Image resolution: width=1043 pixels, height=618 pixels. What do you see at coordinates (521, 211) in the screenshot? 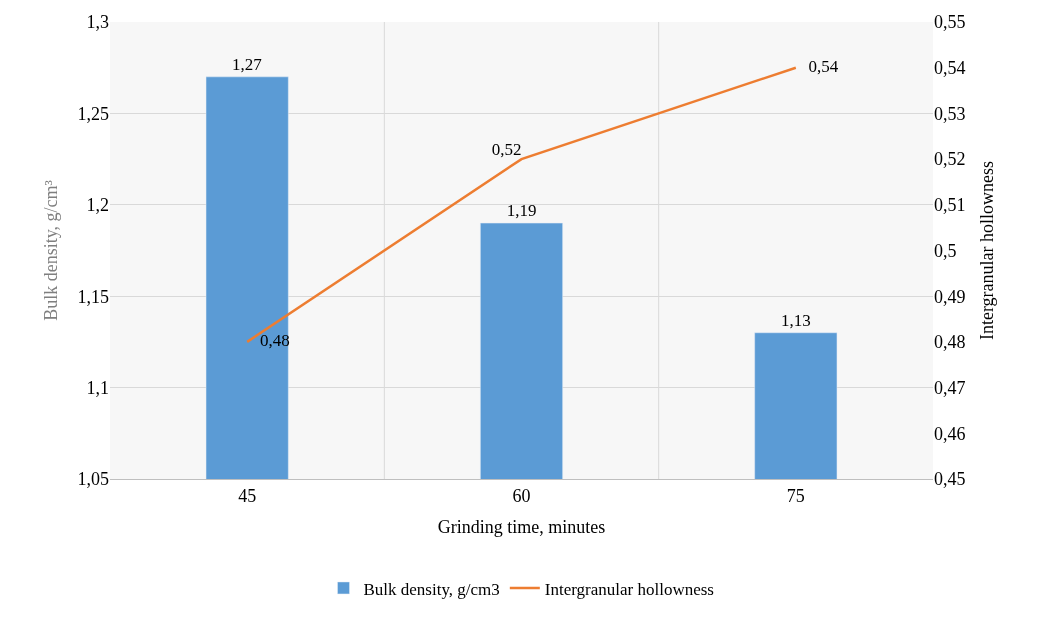
I see `data-label: 1,19` at bounding box center [521, 211].